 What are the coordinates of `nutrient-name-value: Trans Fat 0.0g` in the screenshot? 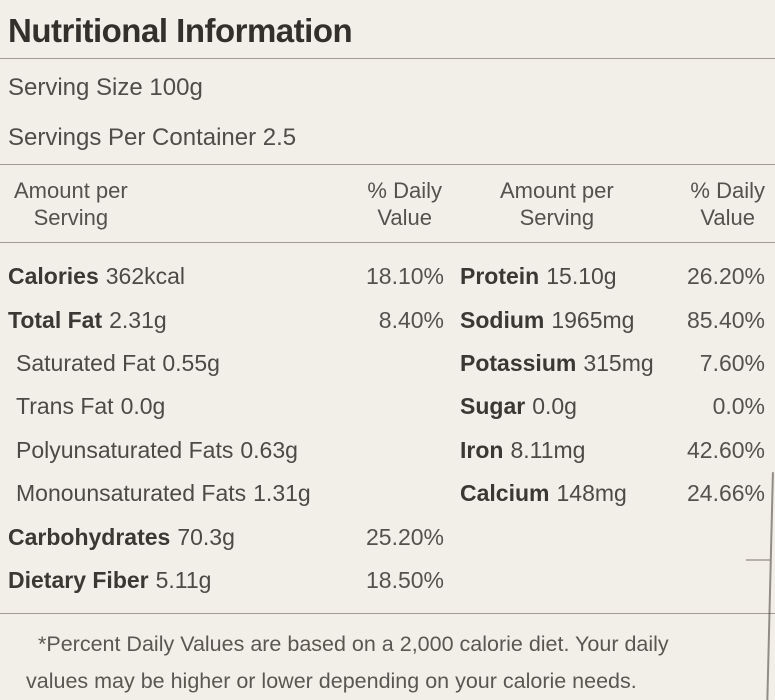 It's located at (90, 406).